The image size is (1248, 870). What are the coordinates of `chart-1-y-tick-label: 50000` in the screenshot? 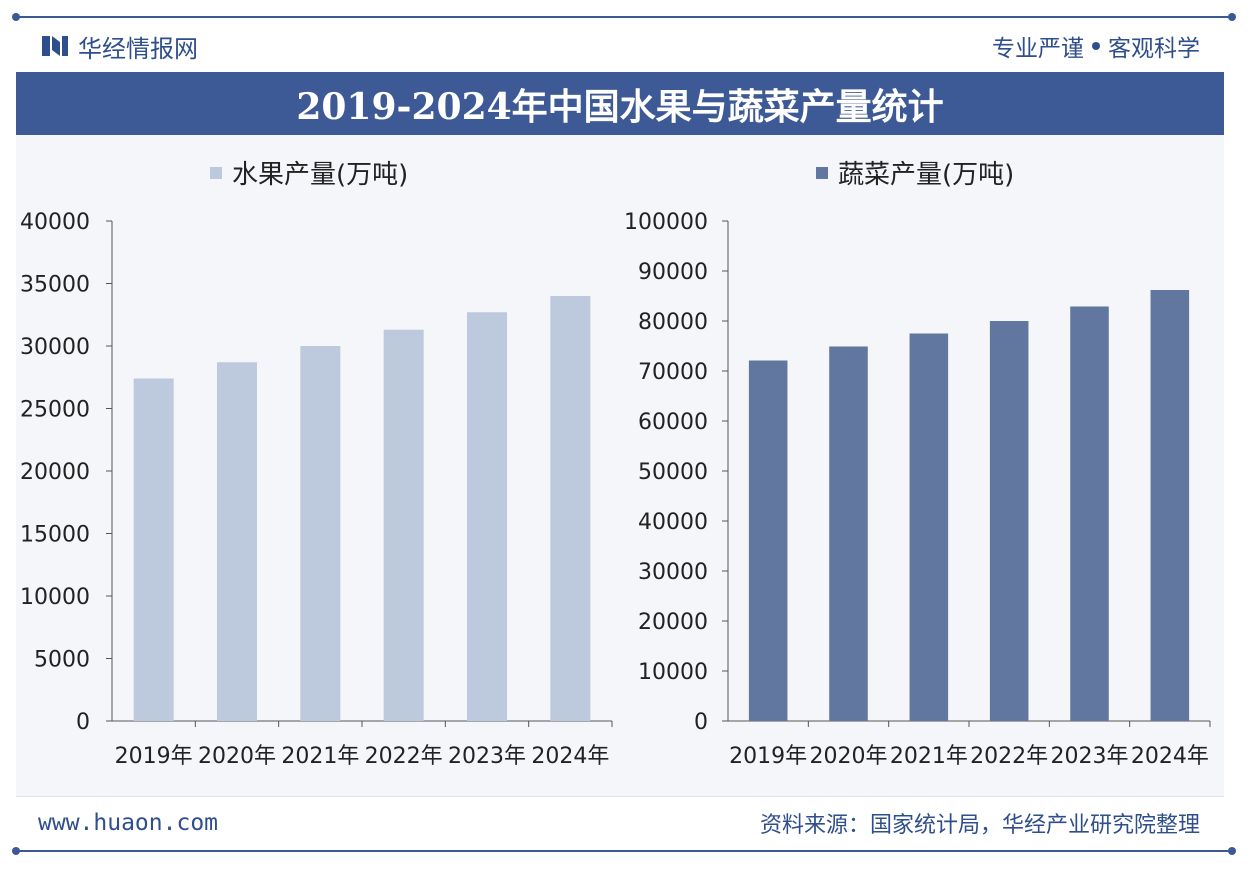 It's located at (673, 472).